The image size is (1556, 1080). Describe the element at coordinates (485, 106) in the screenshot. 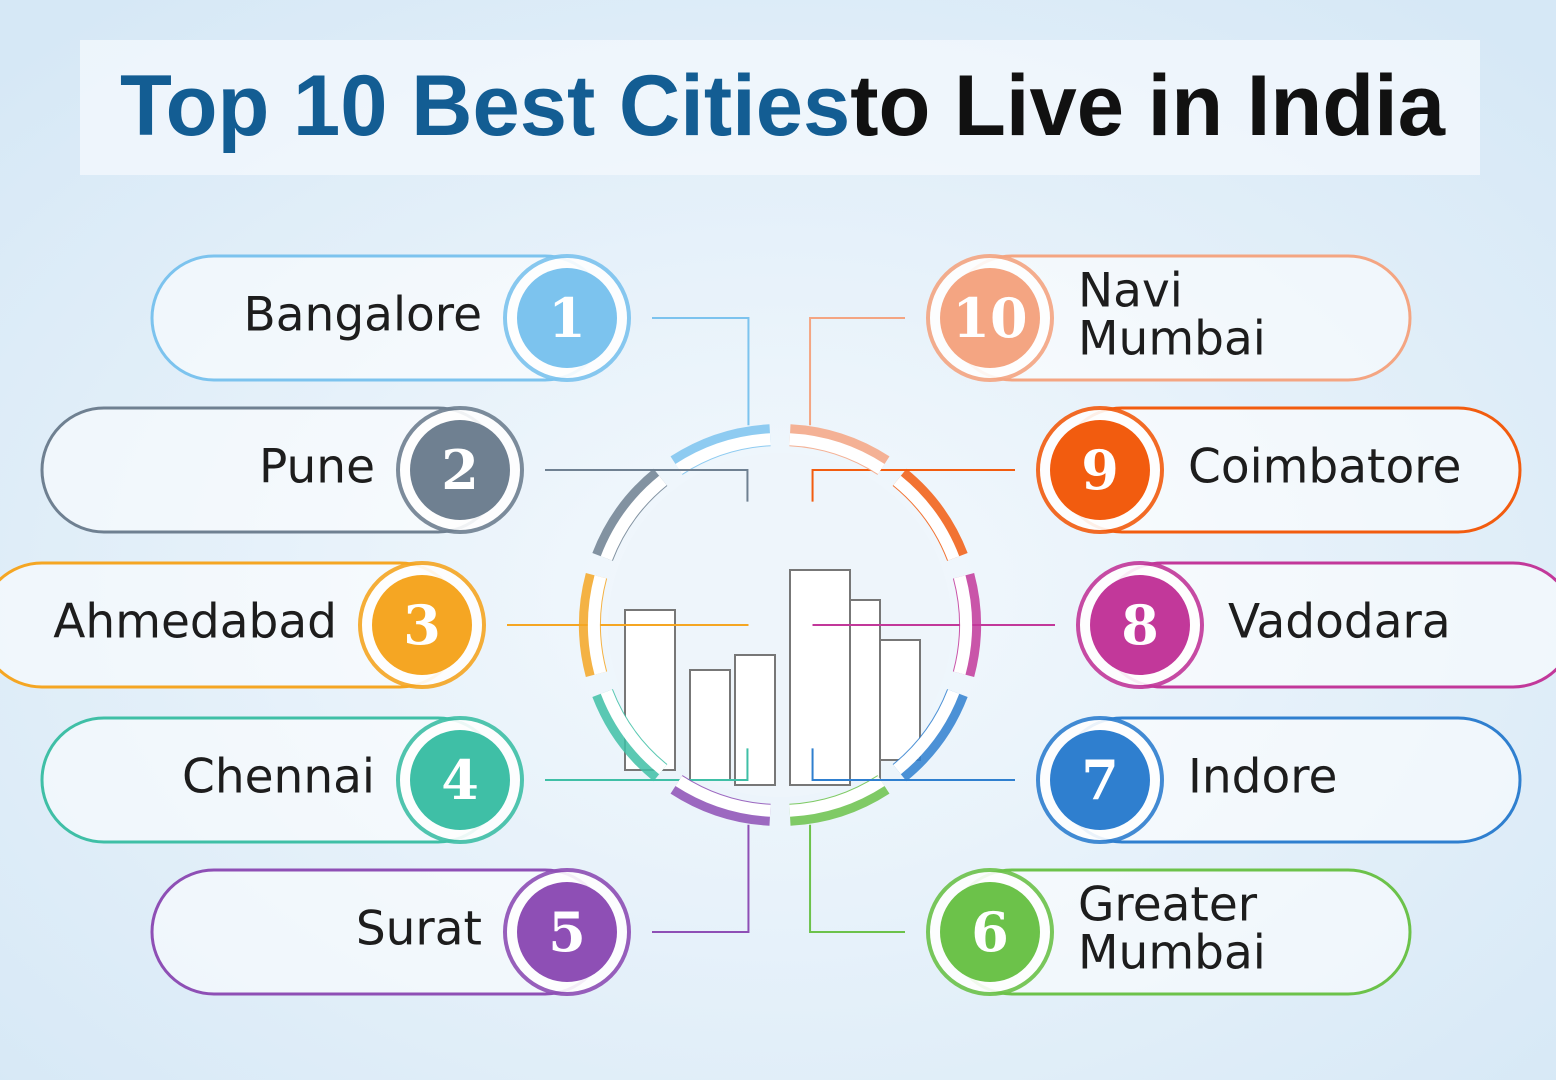

I see `title-highlight: Top 10 Best Cities` at that location.